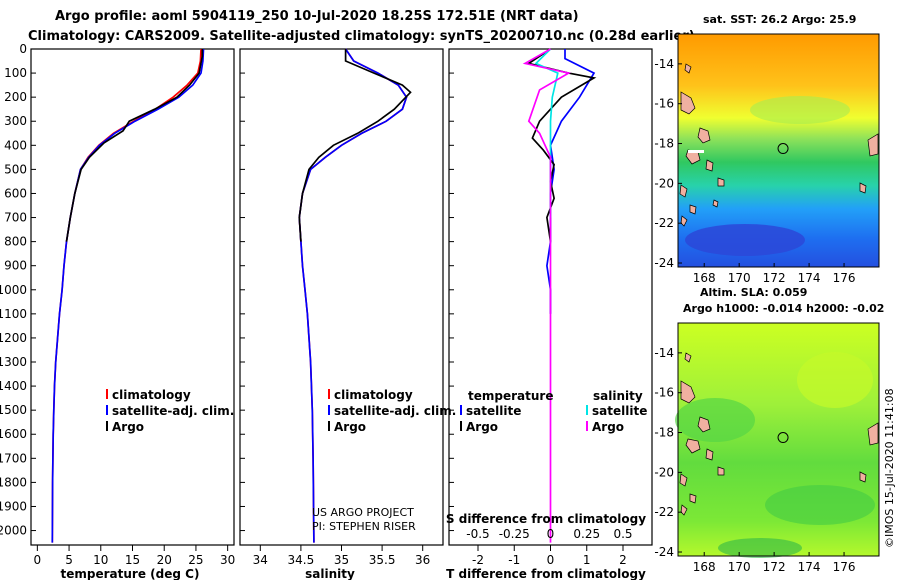 The width and height of the screenshot is (900, 584). Describe the element at coordinates (779, 19) in the screenshot. I see `sst-map-title: sat. SST: 26.2 Argo: 25.9` at that location.